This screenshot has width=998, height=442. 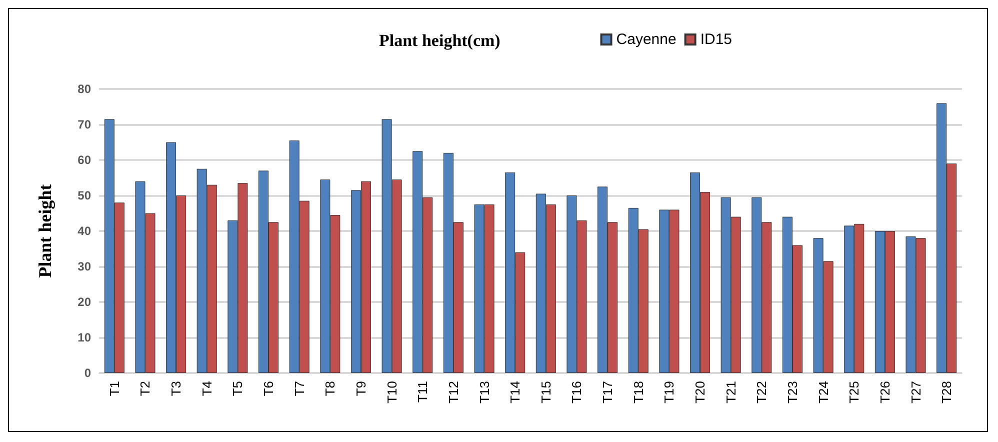 I want to click on x-tick-label: T24, so click(x=823, y=392).